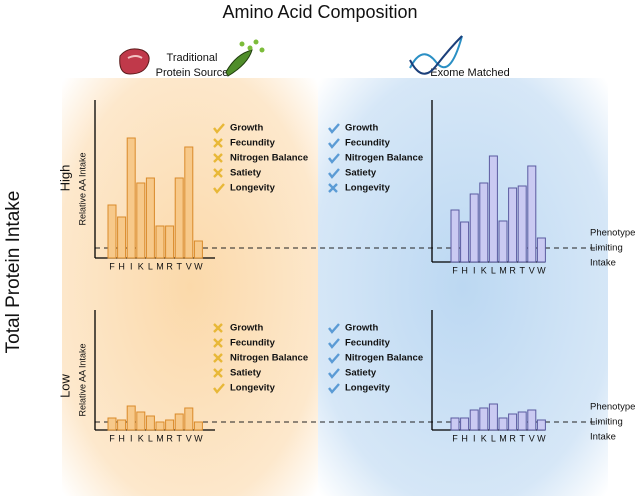  I want to click on threshold-label: Limiting, so click(606, 422).